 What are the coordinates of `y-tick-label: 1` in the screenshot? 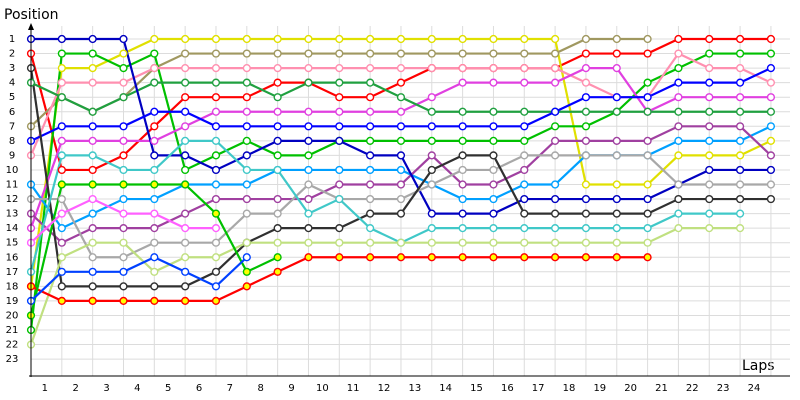 It's located at (12, 39).